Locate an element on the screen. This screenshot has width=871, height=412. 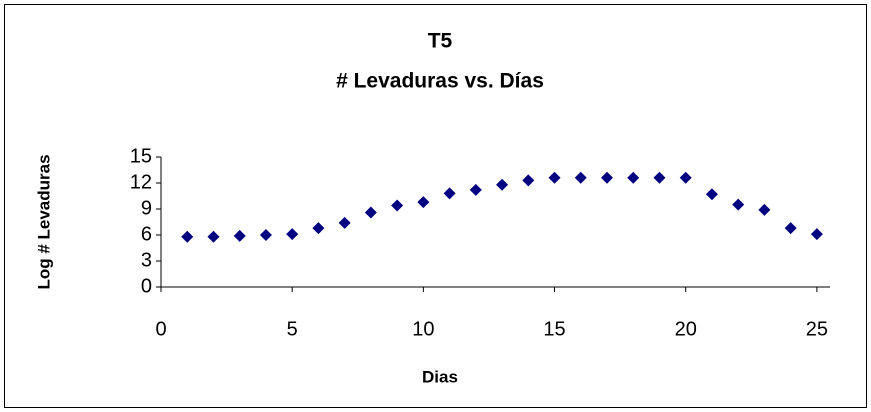
x-tick-label: 0 is located at coordinates (160, 329).